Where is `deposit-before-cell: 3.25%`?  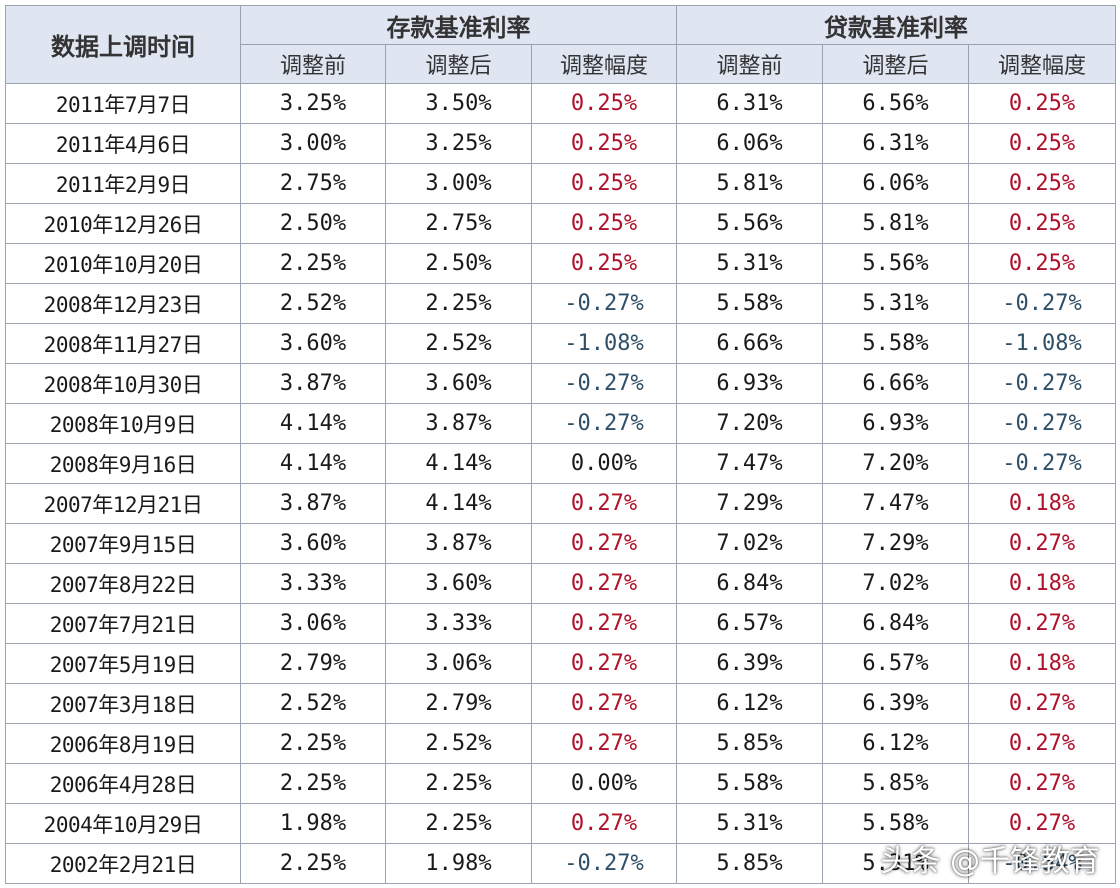 deposit-before-cell: 3.25% is located at coordinates (313, 103).